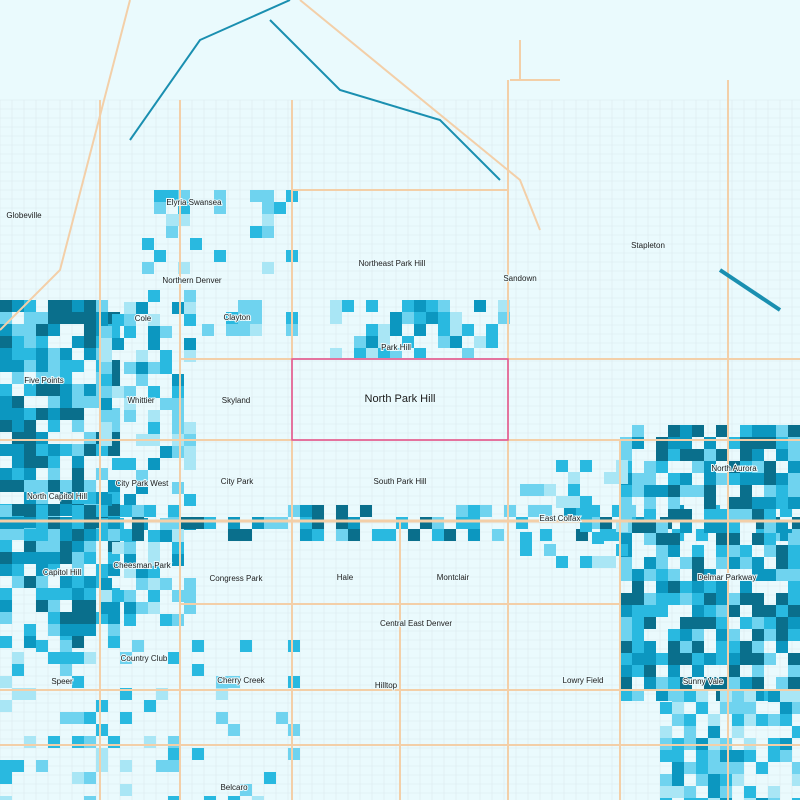  I want to click on label: Northern Denver, so click(191, 280).